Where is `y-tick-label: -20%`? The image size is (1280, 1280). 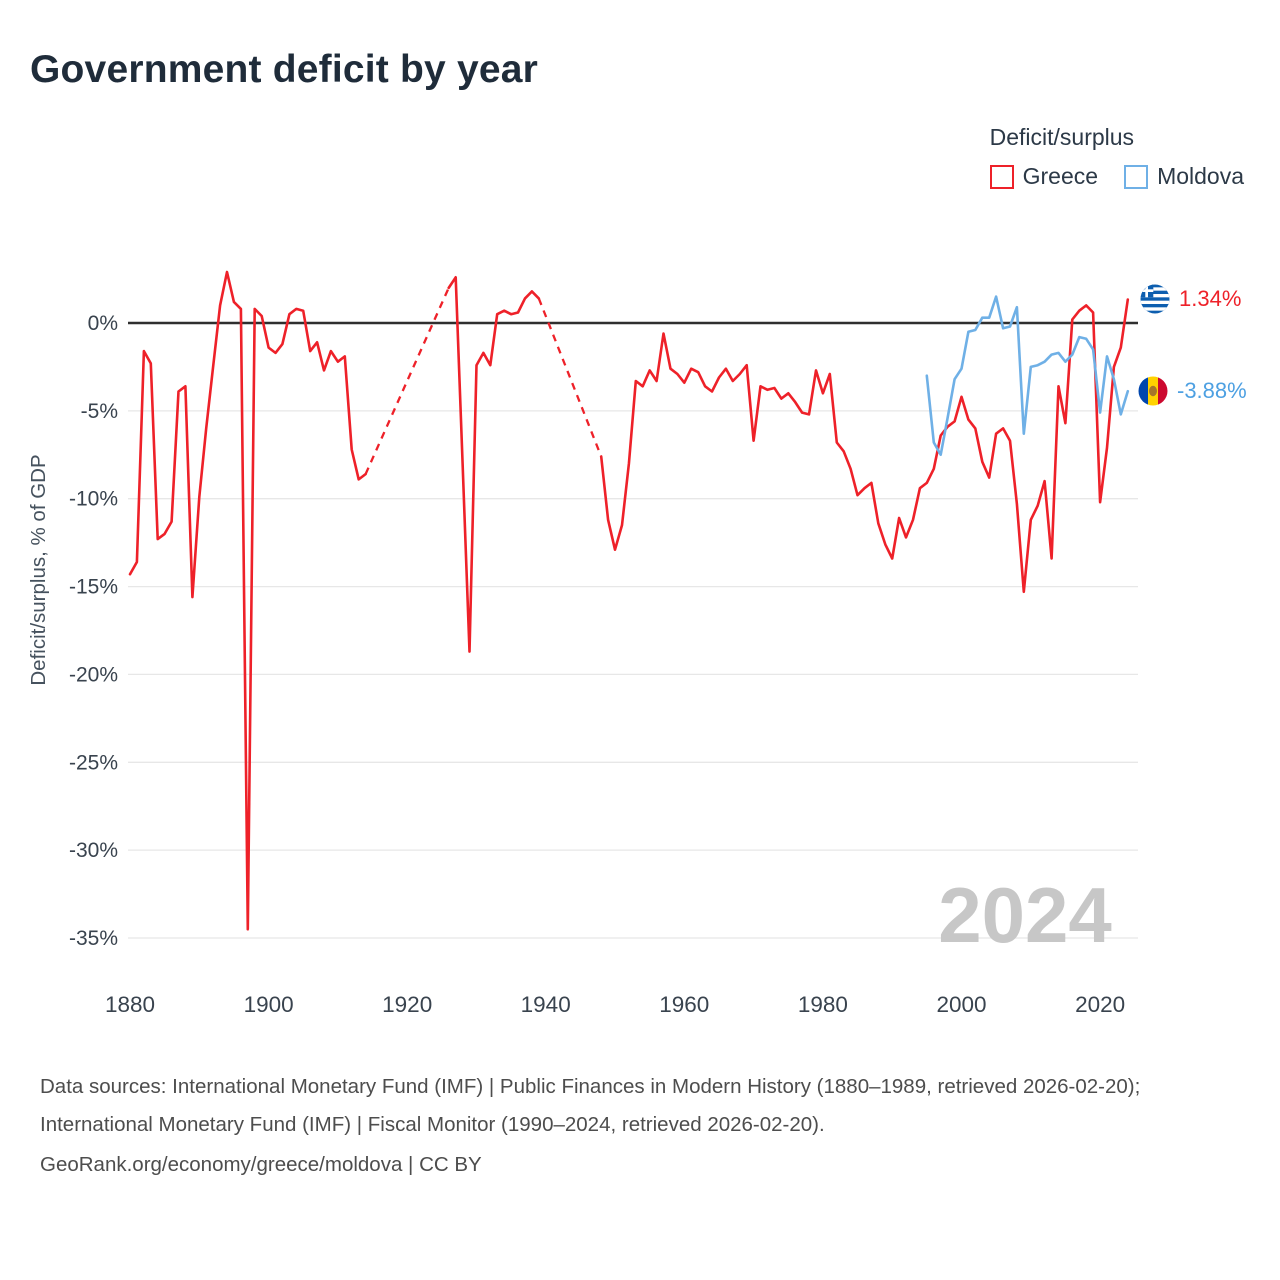
y-tick-label: -20% is located at coordinates (93, 674).